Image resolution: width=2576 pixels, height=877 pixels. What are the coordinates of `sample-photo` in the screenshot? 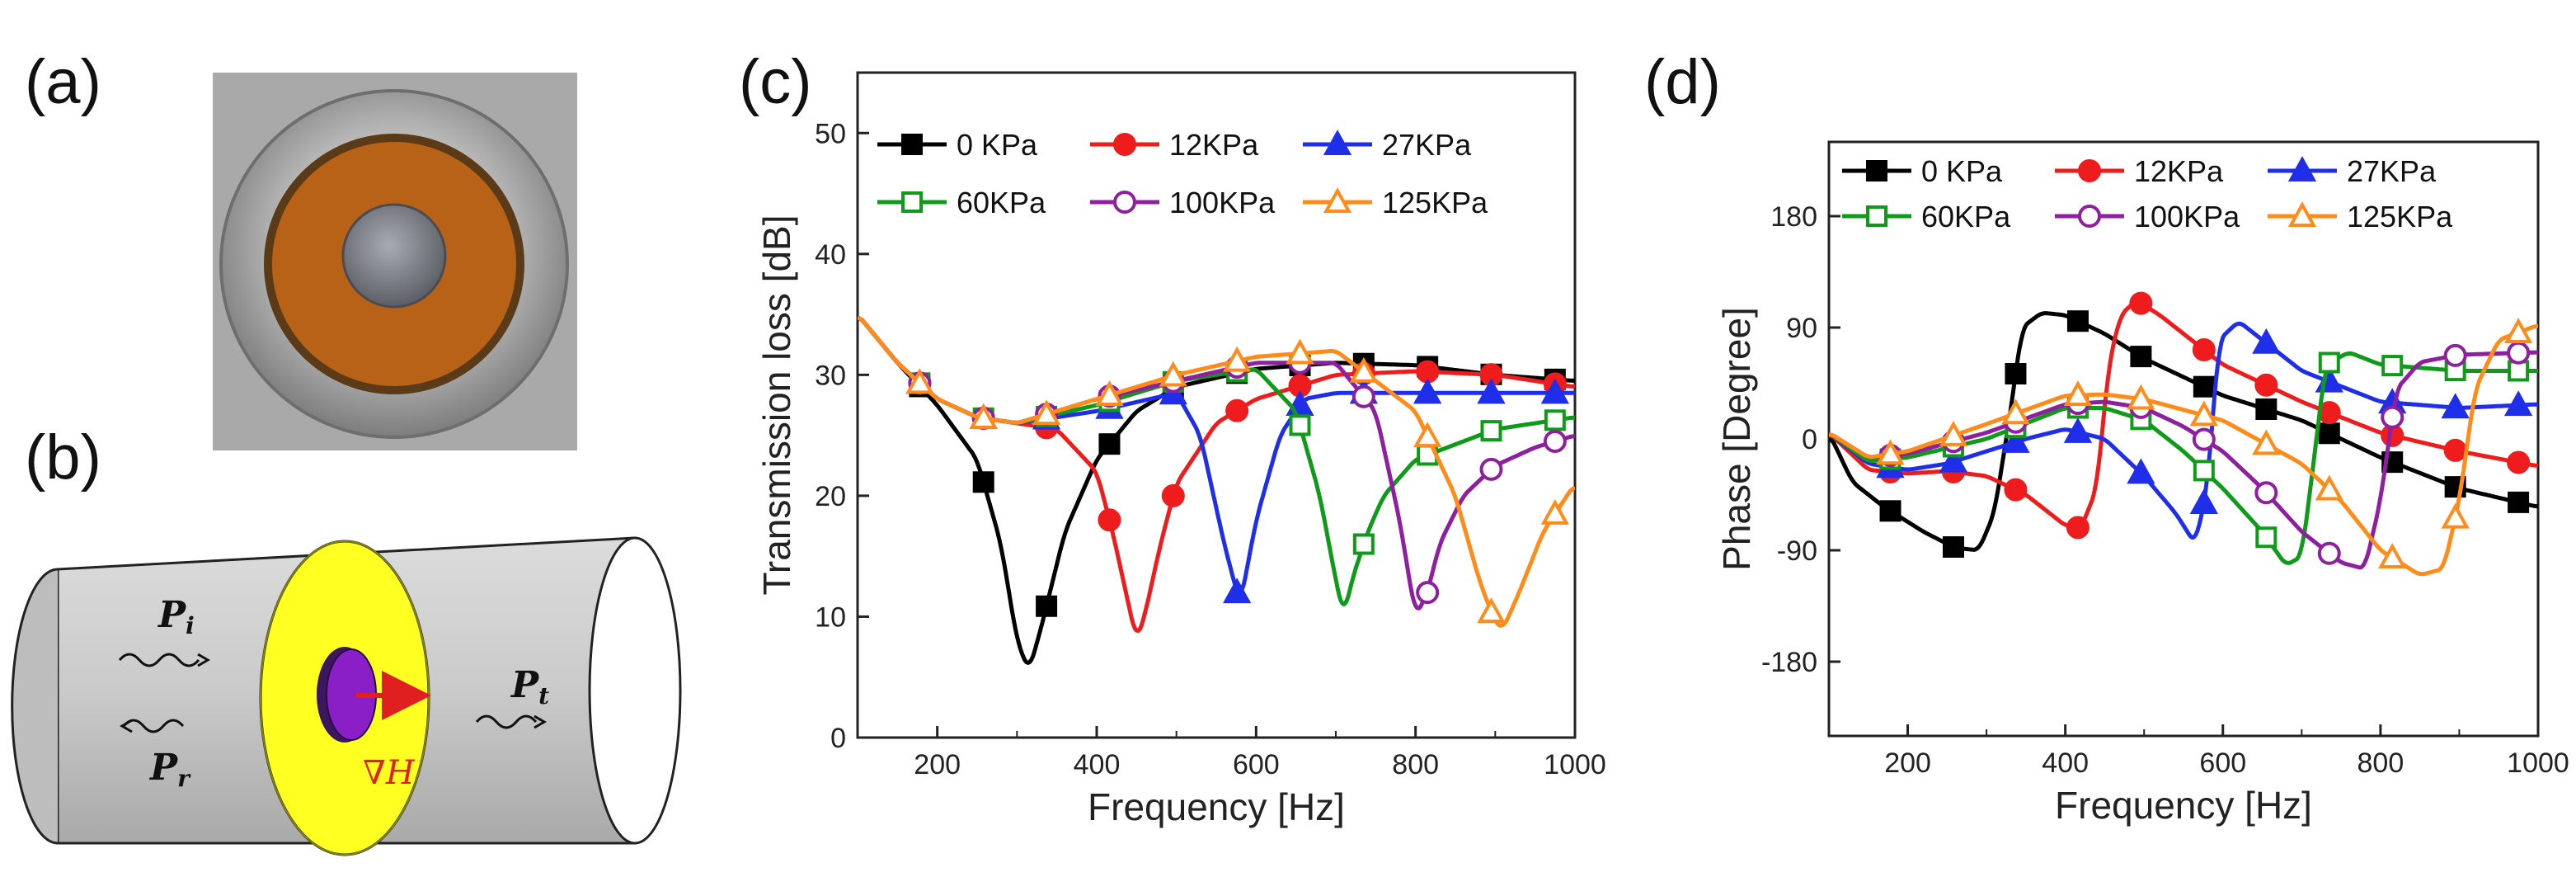 It's located at (395, 261).